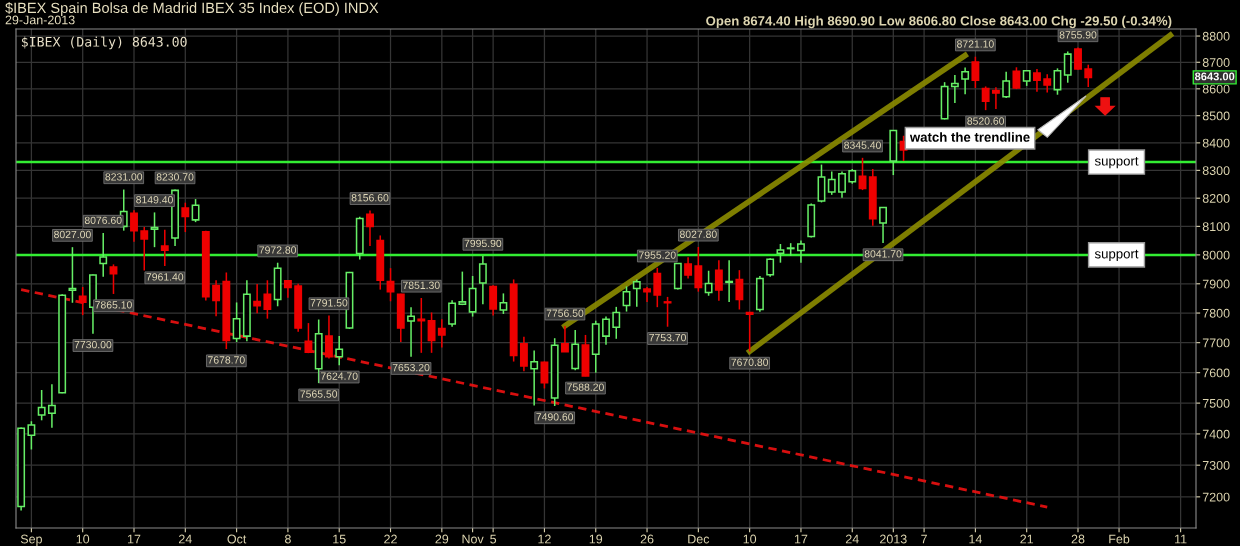 The height and width of the screenshot is (546, 1240). What do you see at coordinates (1216, 62) in the screenshot?
I see `y-tick-label: 8700` at bounding box center [1216, 62].